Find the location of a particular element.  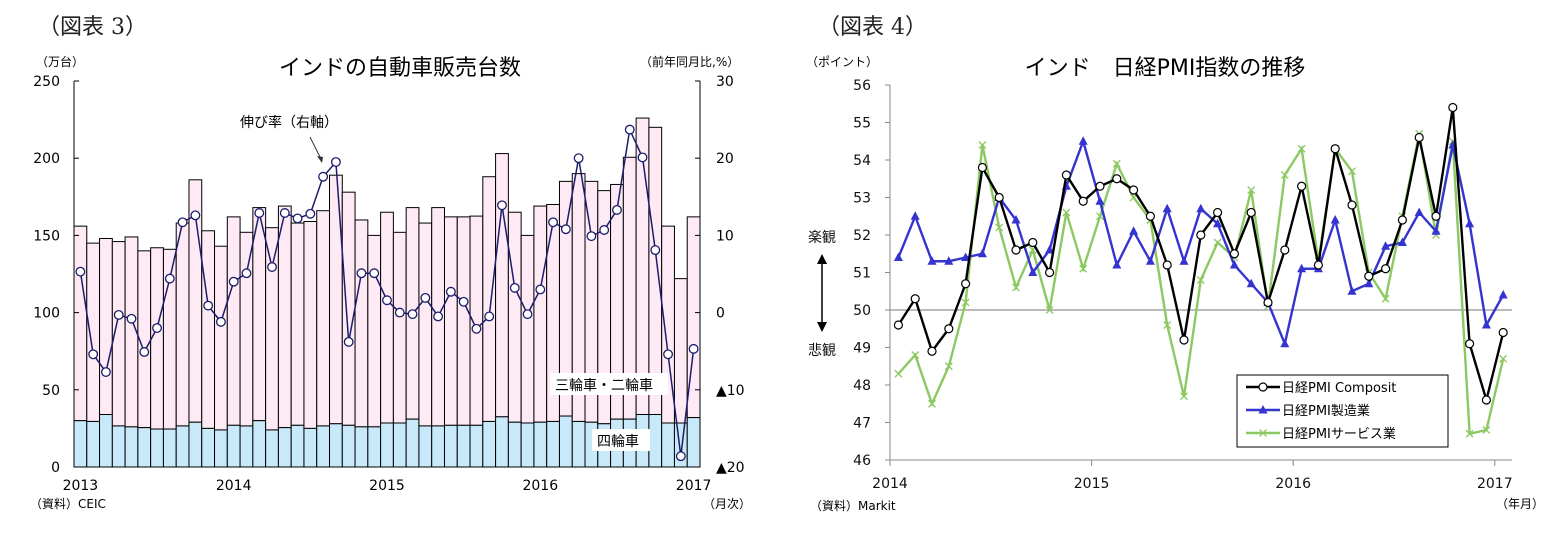

legend: 日経PMI Composit 日経PMI製造業 日経PMIサービス業 is located at coordinates (1342, 411).